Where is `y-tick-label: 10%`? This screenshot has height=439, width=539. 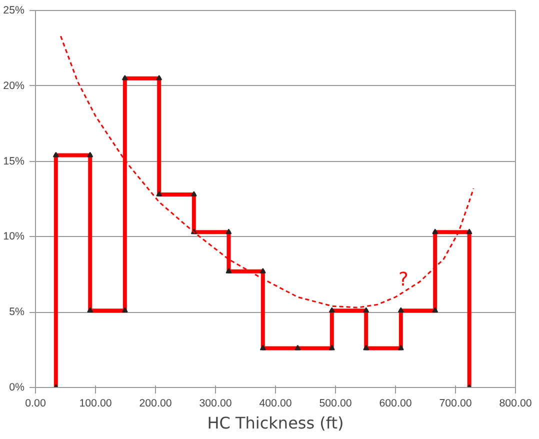
y-tick-label: 10% is located at coordinates (14, 236).